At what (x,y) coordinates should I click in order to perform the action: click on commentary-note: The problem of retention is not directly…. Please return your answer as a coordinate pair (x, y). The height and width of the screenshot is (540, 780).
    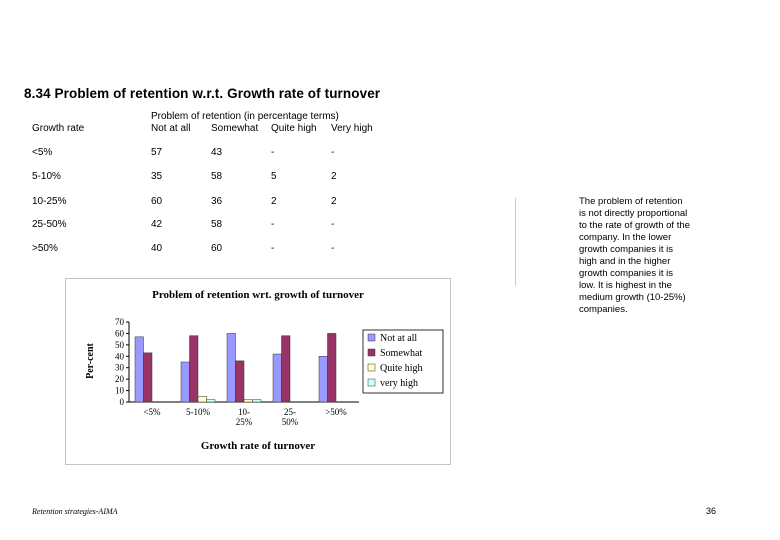
    Looking at the image, I should click on (634, 255).